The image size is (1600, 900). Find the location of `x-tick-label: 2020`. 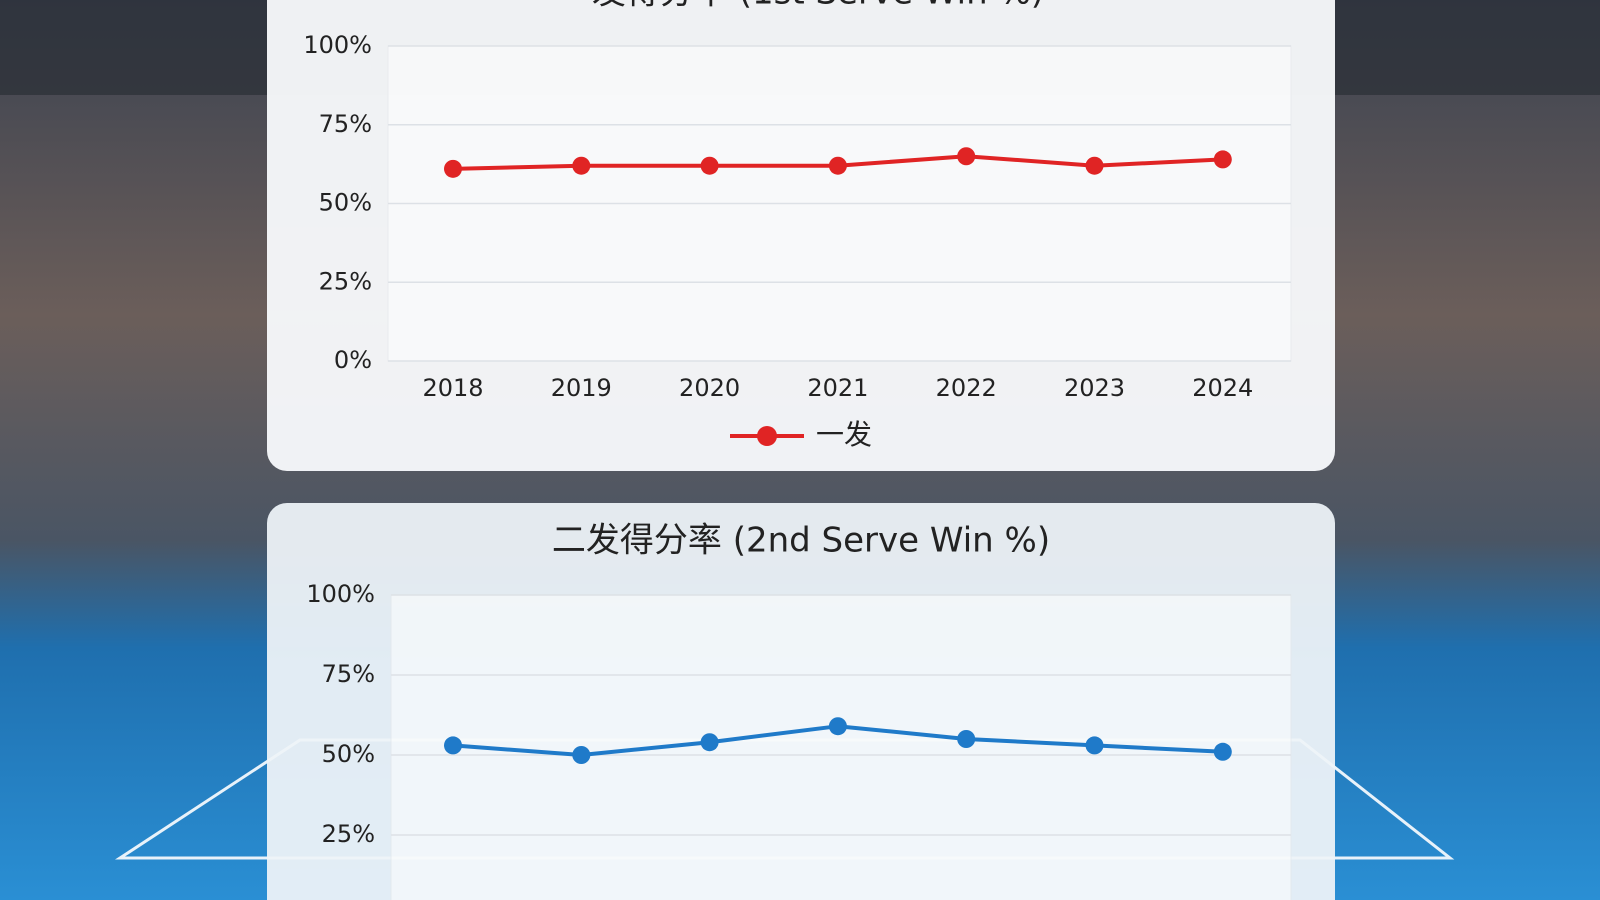

x-tick-label: 2020 is located at coordinates (709, 388).